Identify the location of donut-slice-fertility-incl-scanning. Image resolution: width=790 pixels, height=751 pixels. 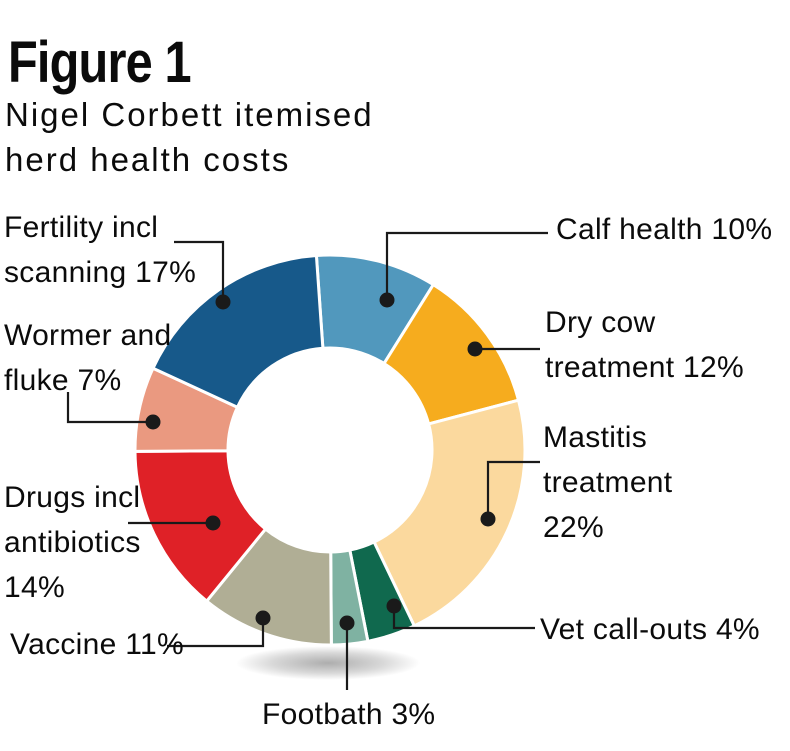
(238, 331).